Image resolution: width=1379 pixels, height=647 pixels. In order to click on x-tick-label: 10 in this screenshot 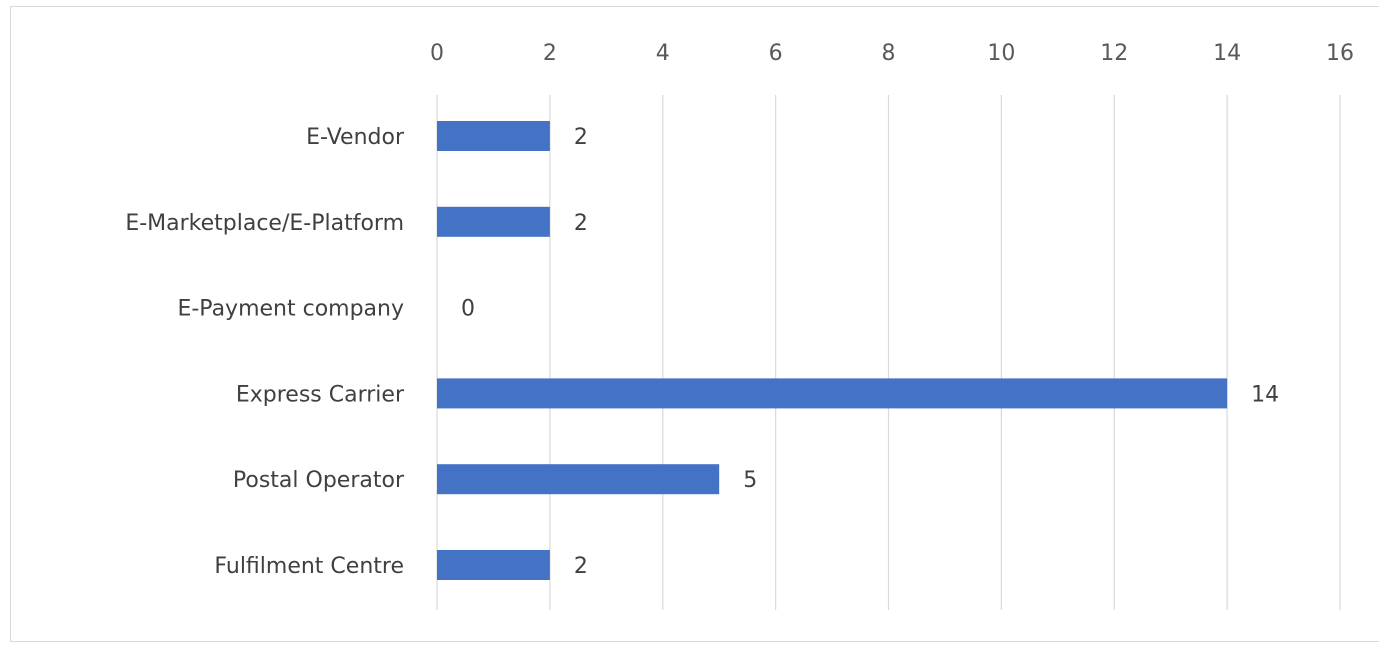, I will do `click(1001, 53)`.